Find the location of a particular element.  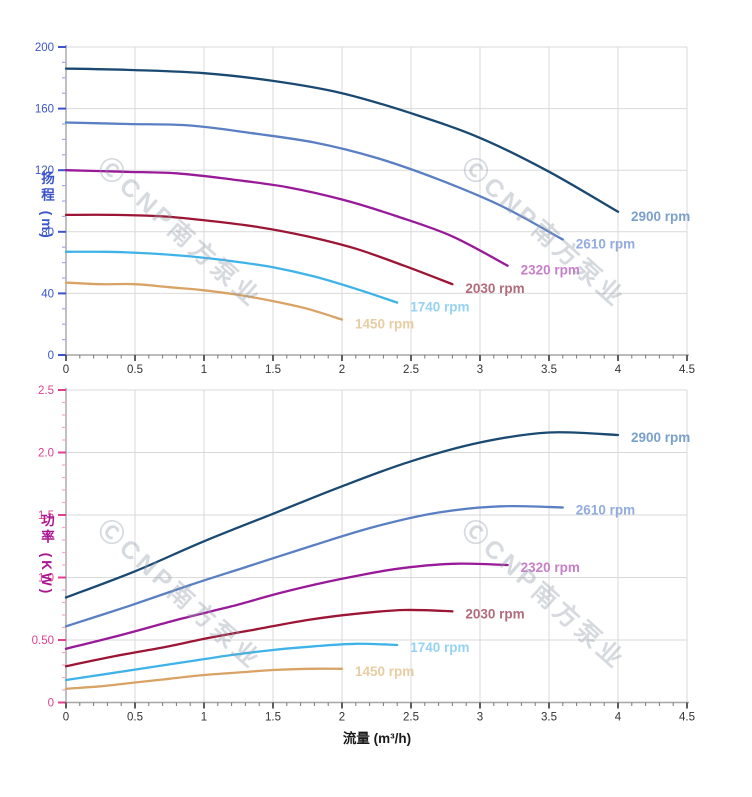

power-axis-title: 功率 (KW) is located at coordinates (46, 555).